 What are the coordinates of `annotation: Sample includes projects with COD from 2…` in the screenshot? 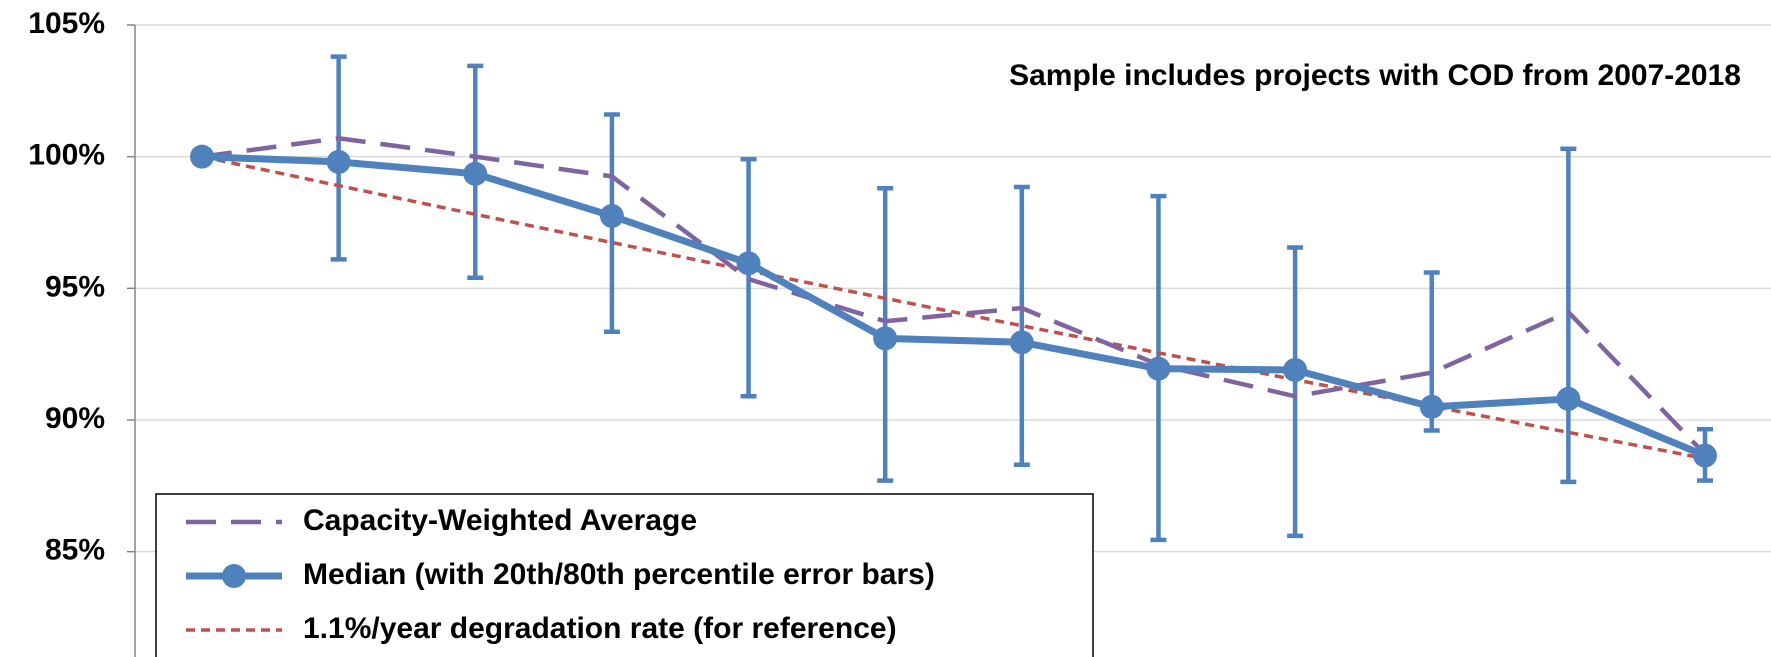 It's located at (1375, 75).